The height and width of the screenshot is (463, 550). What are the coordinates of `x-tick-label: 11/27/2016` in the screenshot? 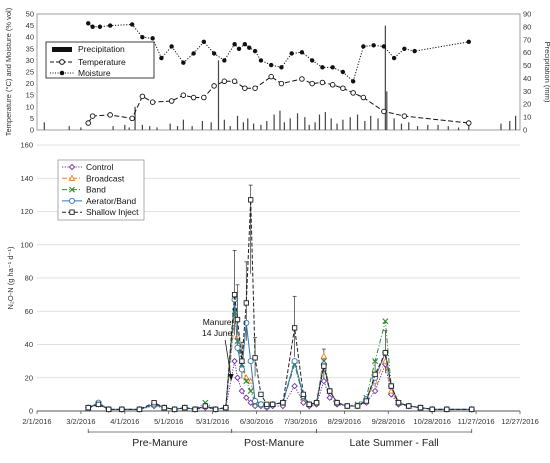 It's located at (476, 421).